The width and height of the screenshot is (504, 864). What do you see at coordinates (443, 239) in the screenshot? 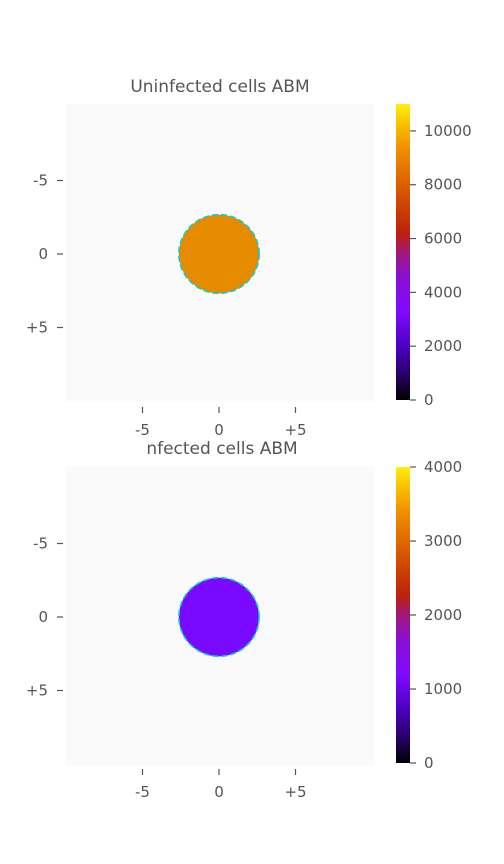
I see `colorbar-tick-label: 6000` at bounding box center [443, 239].